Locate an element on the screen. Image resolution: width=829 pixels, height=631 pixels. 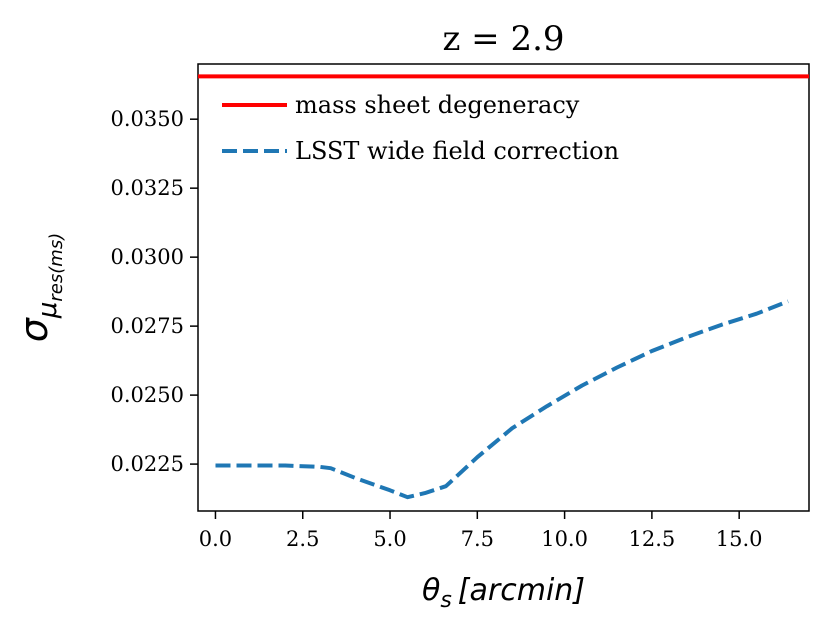
x-axis-ticks: 0.0 2.5 5.0 7.5 10.0 12.5 15.0 is located at coordinates (481, 531).